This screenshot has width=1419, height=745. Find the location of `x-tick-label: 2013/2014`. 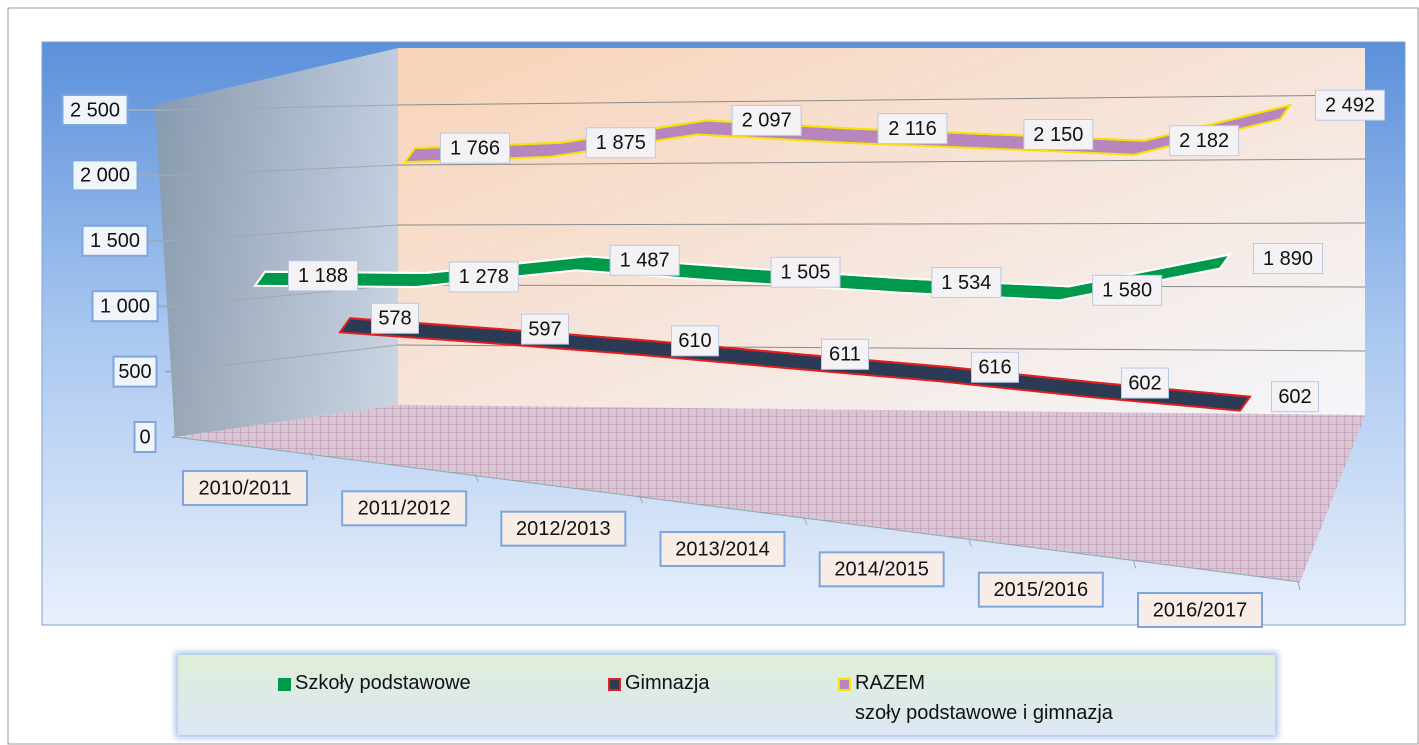

x-tick-label: 2013/2014 is located at coordinates (722, 549).